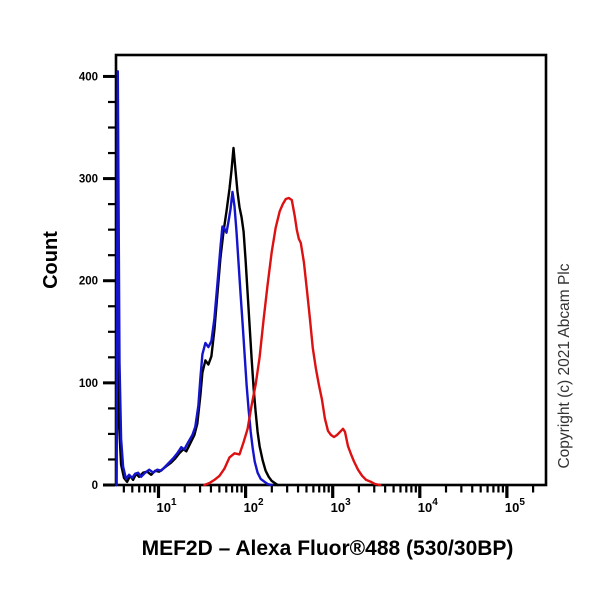 The image size is (600, 600). What do you see at coordinates (88, 180) in the screenshot?
I see `y-axis-tick-label: 300` at bounding box center [88, 180].